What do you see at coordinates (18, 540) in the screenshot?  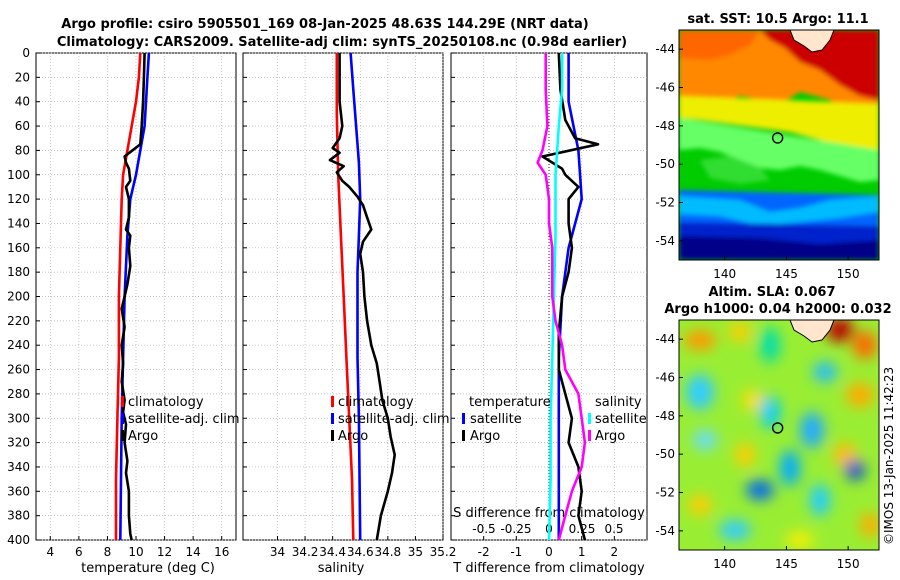 I see `ytick-label: 400` at bounding box center [18, 540].